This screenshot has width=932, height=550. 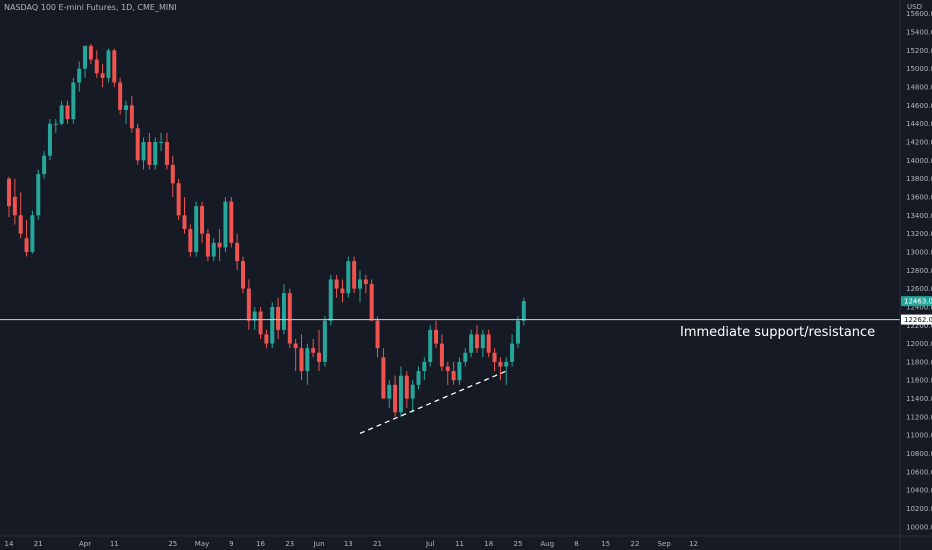 I want to click on price-tick-label: 10800.00, so click(x=919, y=454).